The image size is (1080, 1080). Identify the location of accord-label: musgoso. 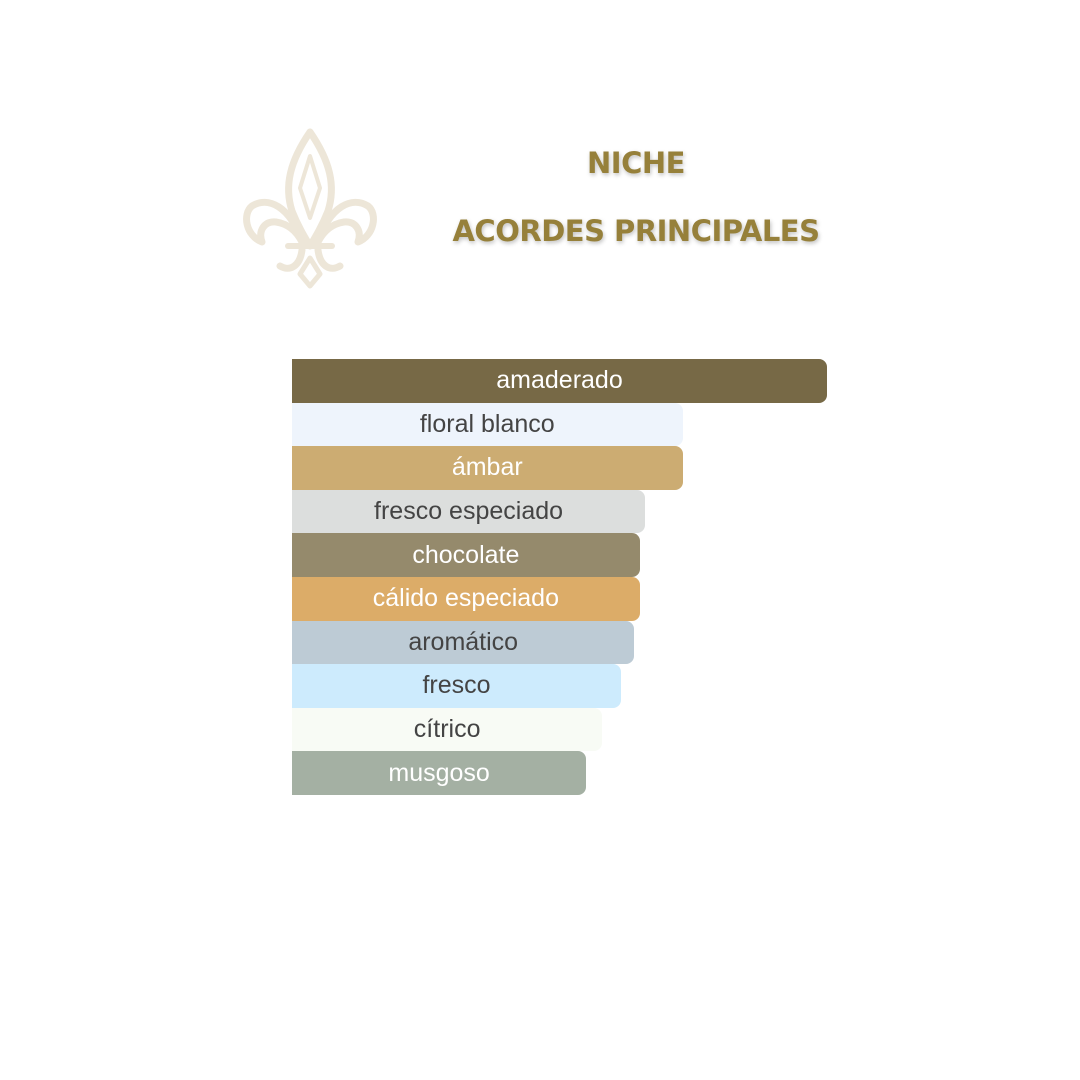
(439, 772).